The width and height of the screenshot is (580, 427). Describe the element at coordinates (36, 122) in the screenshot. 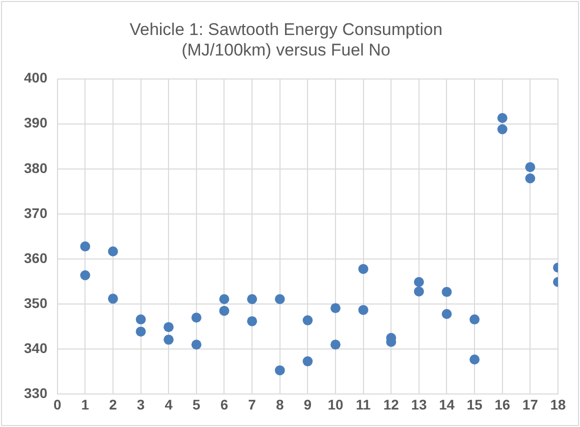

I see `y-tick-label: 390` at that location.